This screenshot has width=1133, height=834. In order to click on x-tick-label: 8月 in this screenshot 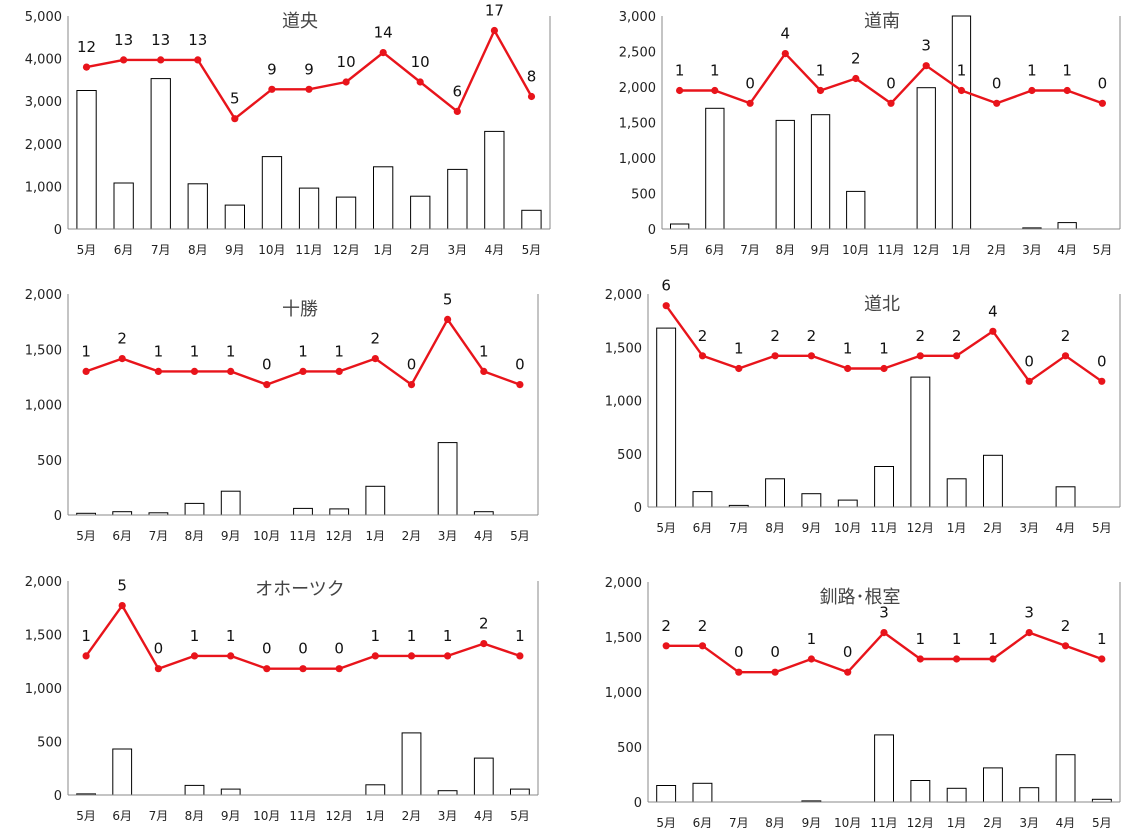, I will do `click(195, 536)`.